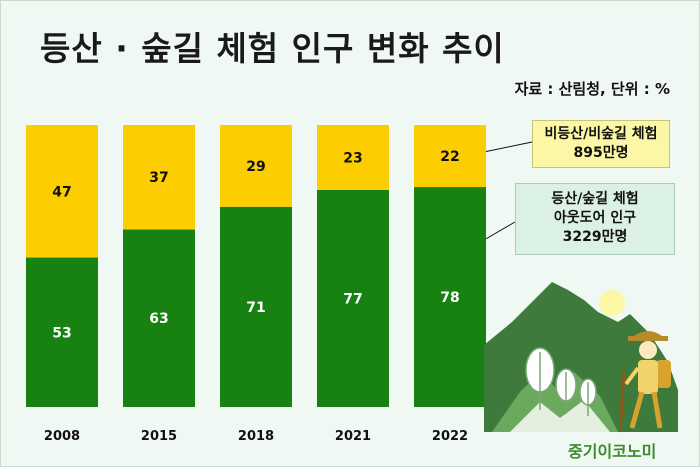 The width and height of the screenshot is (700, 467). I want to click on data-label-hiking-2021: 77, so click(352, 299).